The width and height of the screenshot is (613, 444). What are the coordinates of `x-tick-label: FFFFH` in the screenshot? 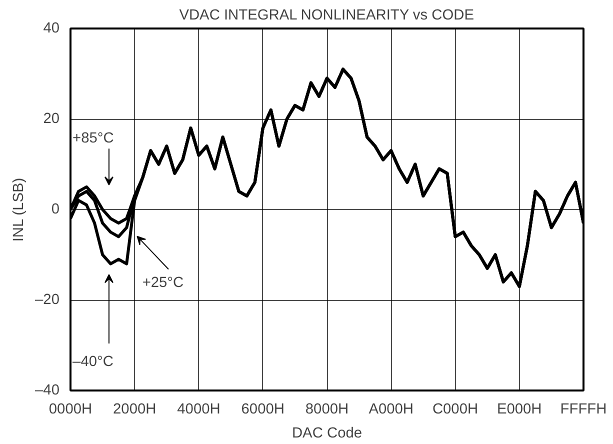 It's located at (583, 410).